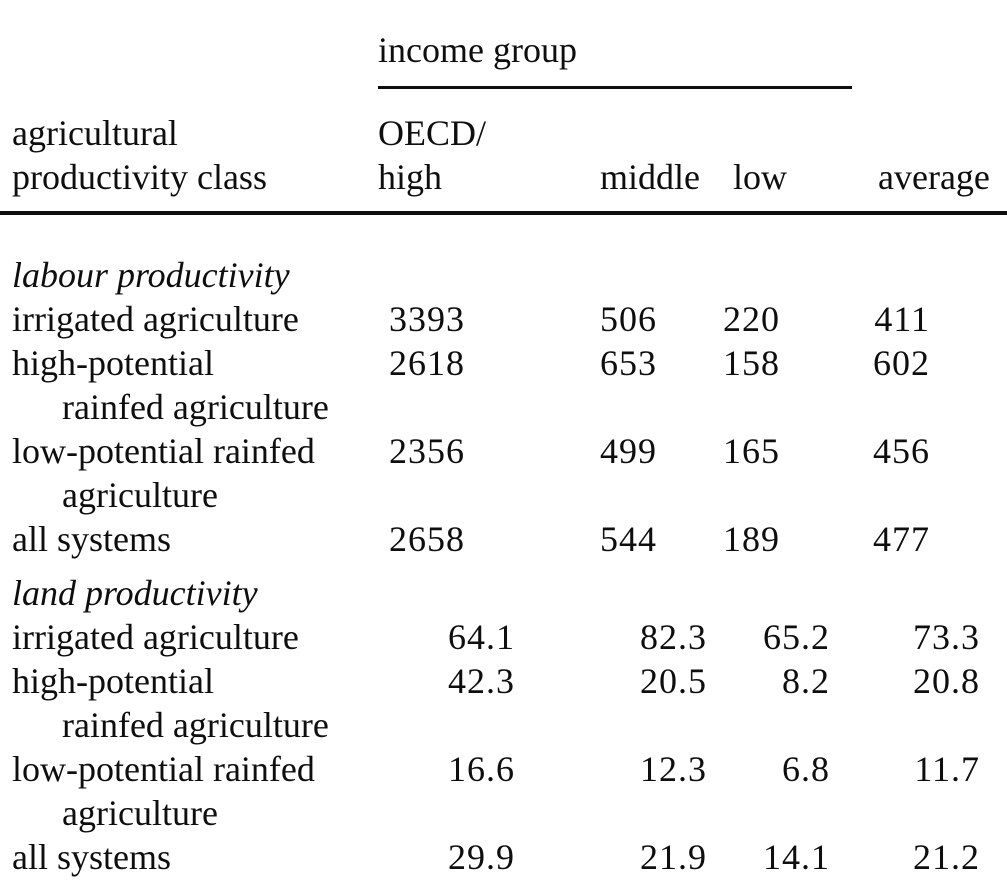 The height and width of the screenshot is (886, 1007). I want to click on cell-value: 14.1, so click(796, 857).